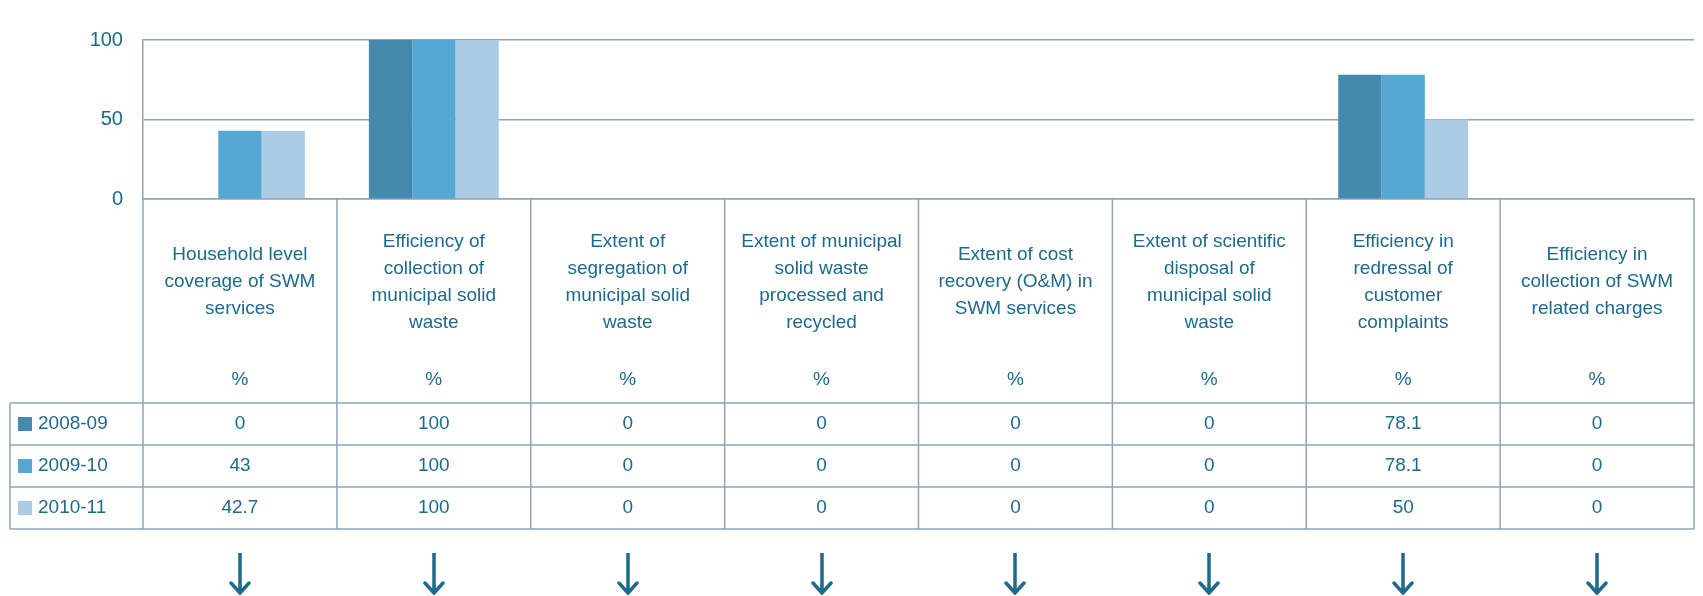  Describe the element at coordinates (627, 309) in the screenshot. I see `category-label: Extent of segregation of municipal solid waste %` at that location.